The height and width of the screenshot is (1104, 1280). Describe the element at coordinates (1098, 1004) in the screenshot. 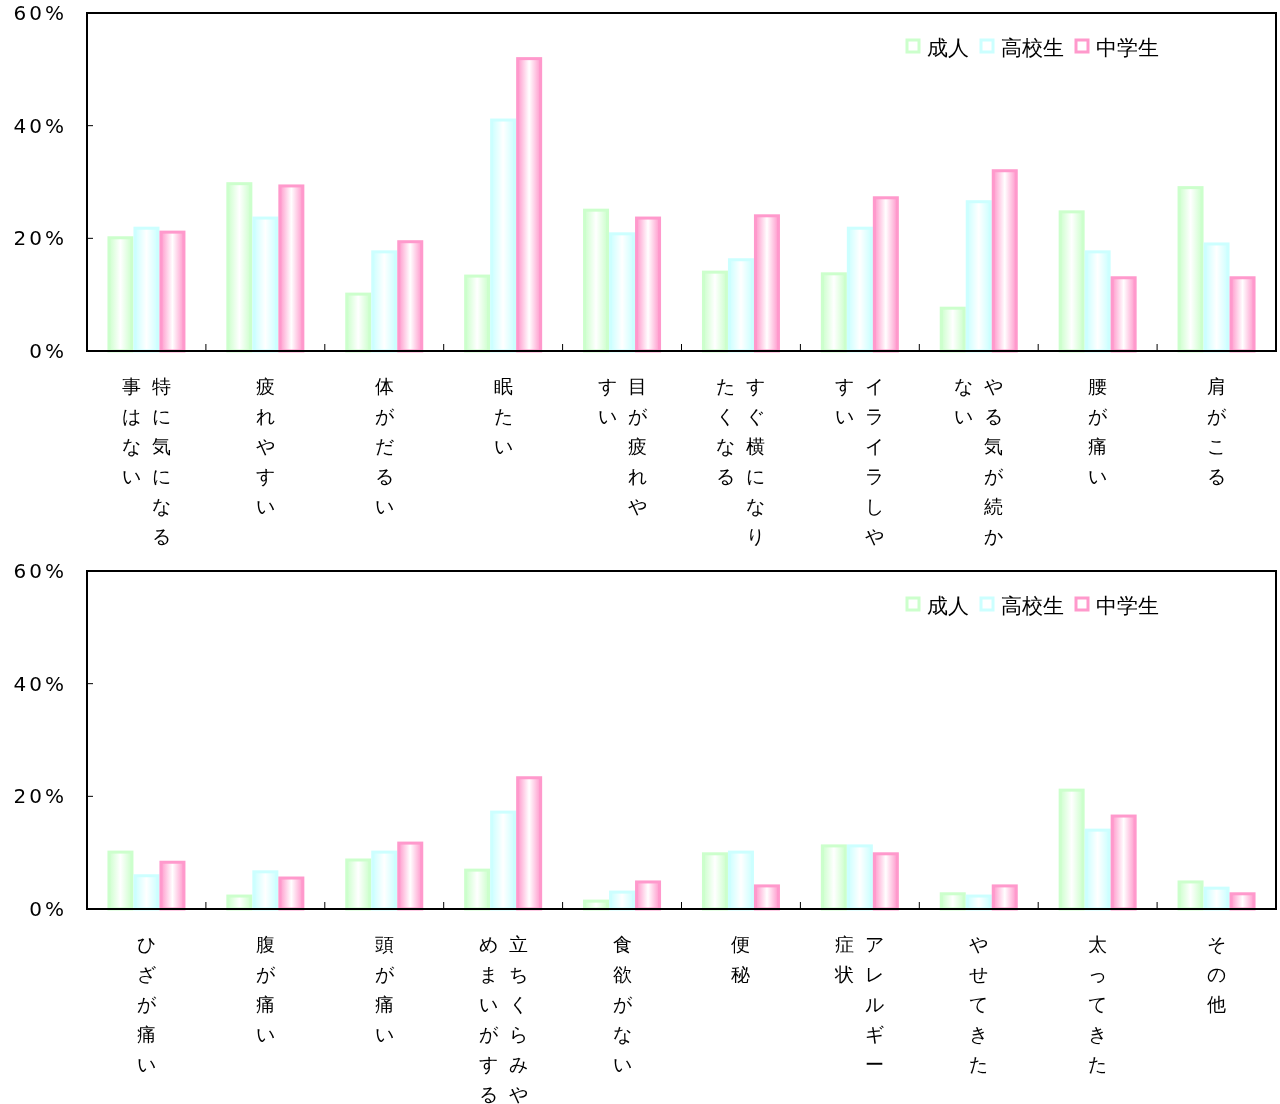

I see `x-tick-label: 太ってきた` at that location.